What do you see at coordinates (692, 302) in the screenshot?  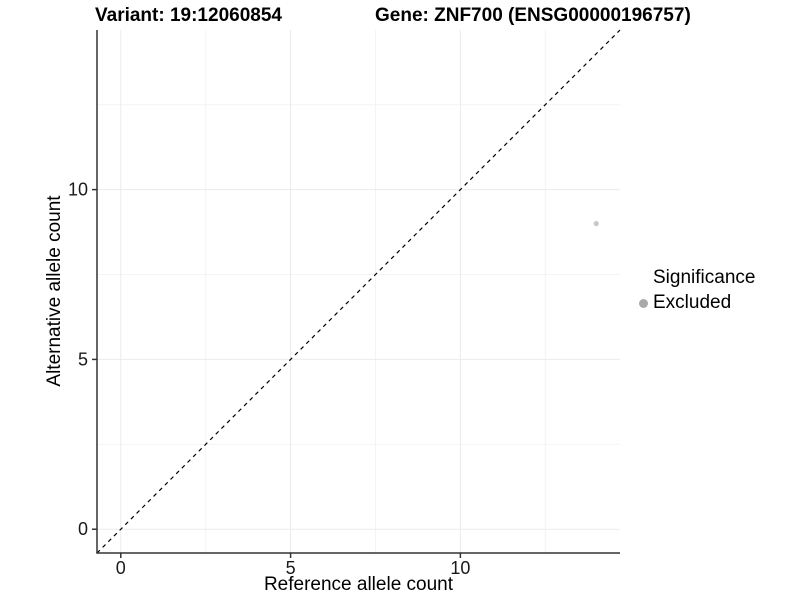 I see `legend-item-label: Excluded` at bounding box center [692, 302].